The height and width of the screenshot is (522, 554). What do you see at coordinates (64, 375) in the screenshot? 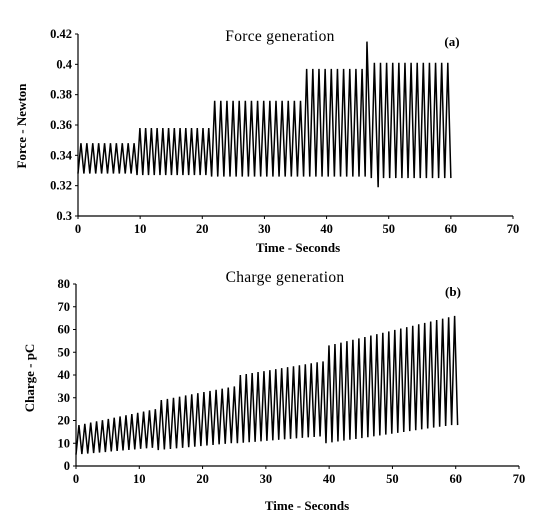
I see `charge-y-tick-label: 40` at bounding box center [64, 375].